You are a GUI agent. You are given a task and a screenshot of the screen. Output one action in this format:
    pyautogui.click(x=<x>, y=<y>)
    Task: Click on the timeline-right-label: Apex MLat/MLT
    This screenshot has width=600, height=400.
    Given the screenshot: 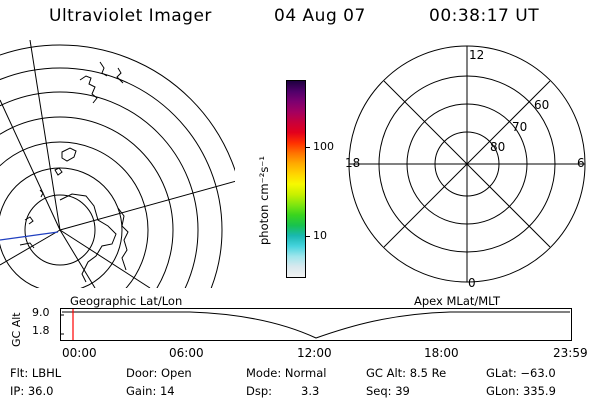 What is the action you would take?
    pyautogui.click(x=457, y=301)
    